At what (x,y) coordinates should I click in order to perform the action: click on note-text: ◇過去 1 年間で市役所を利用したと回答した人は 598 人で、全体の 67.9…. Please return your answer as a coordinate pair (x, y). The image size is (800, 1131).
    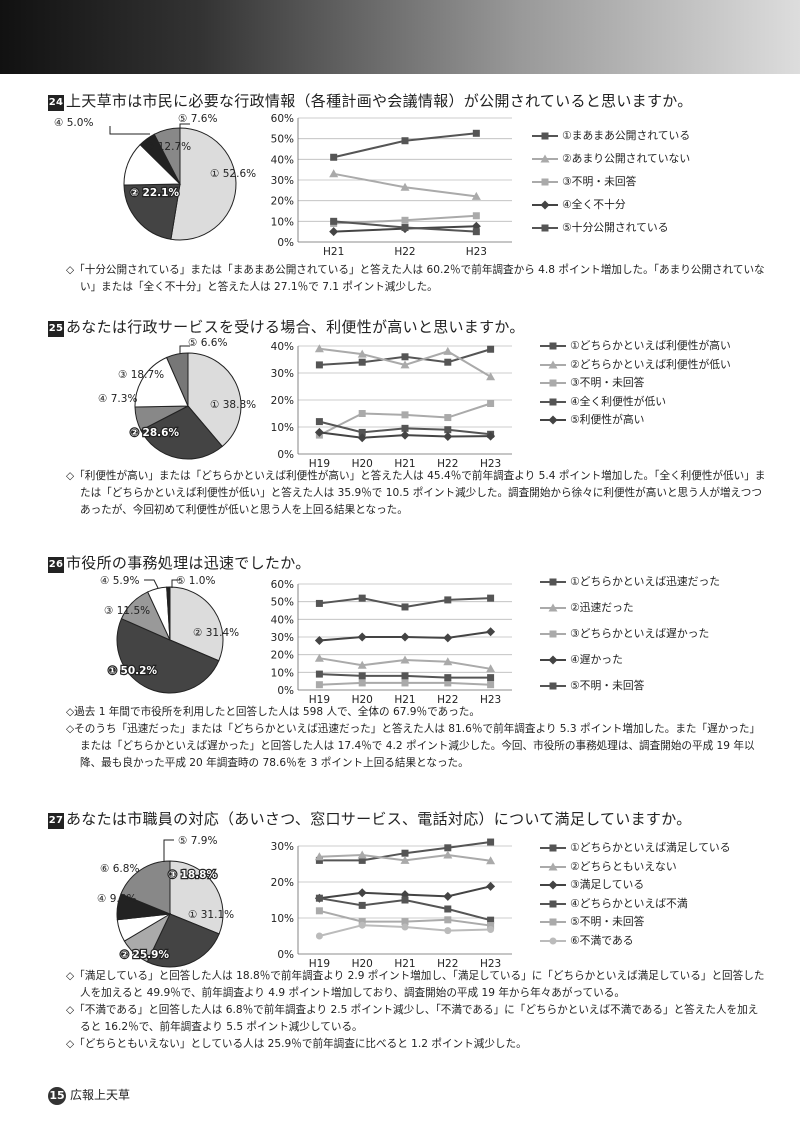
    Looking at the image, I should click on (273, 712).